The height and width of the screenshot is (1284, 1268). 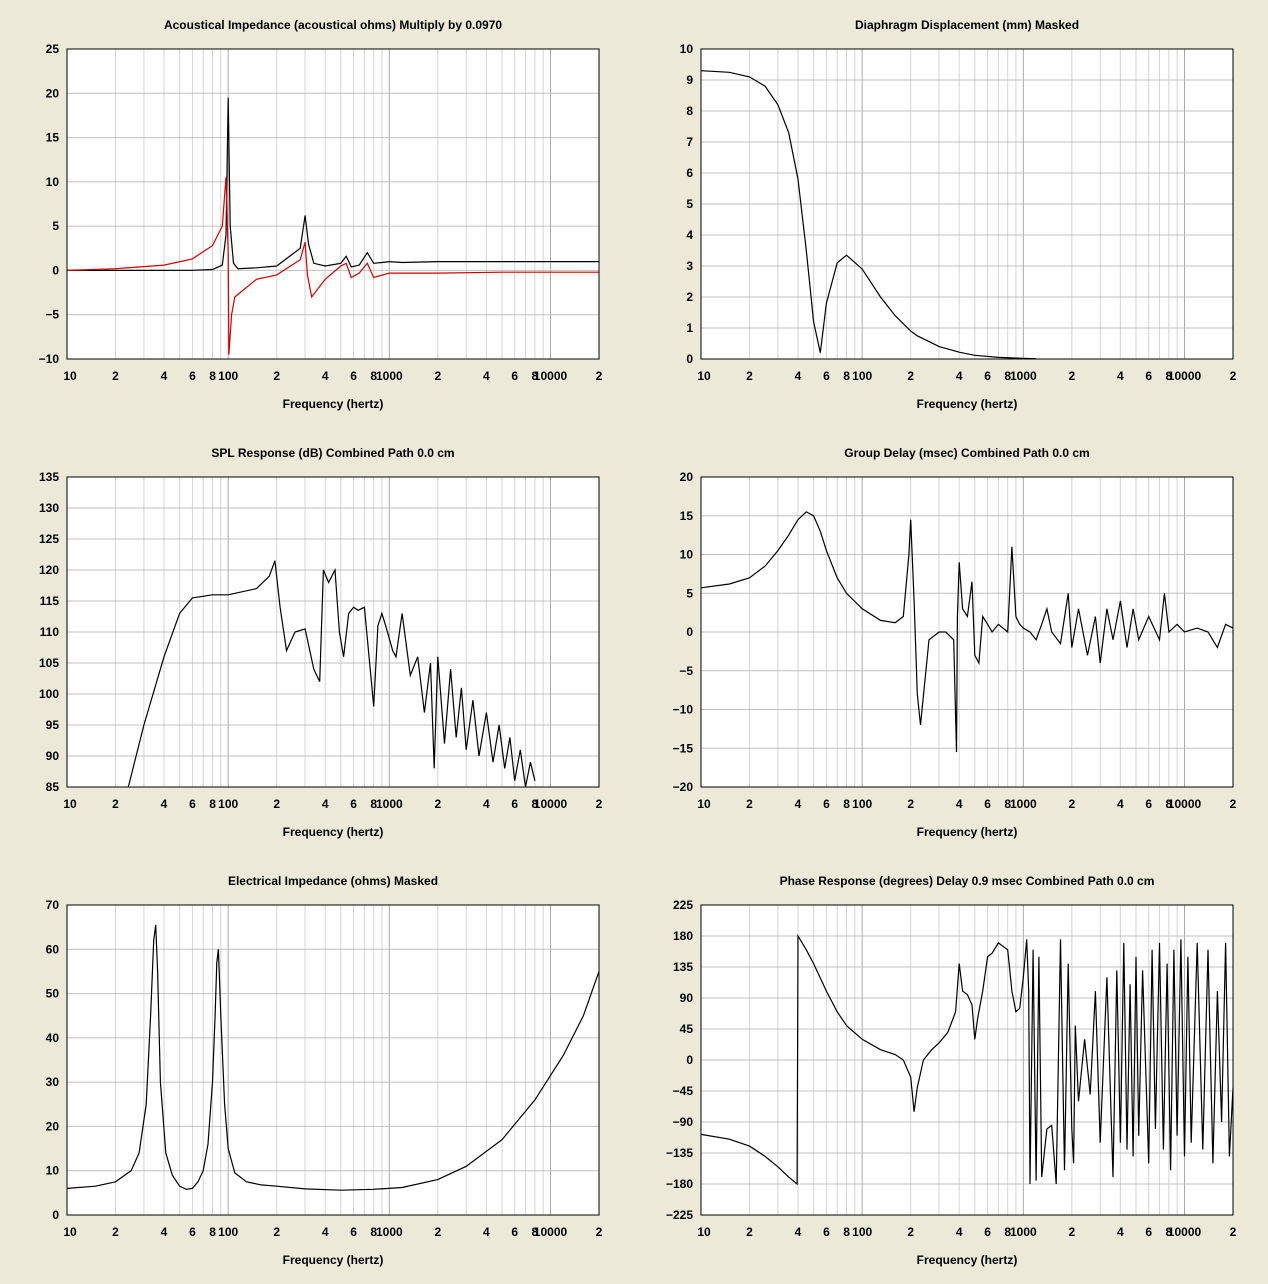 What do you see at coordinates (53, 994) in the screenshot?
I see `y-tick-label: 50` at bounding box center [53, 994].